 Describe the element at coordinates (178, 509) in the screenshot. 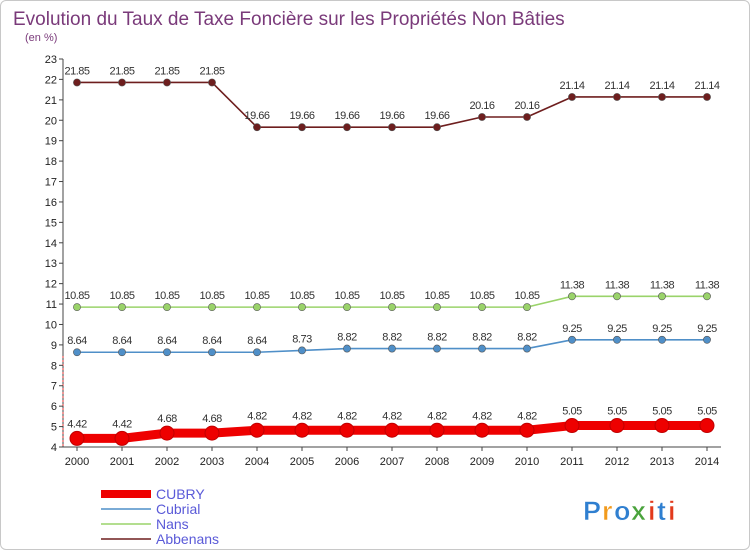

I see `legend-label-cubrial: Cubrial` at that location.